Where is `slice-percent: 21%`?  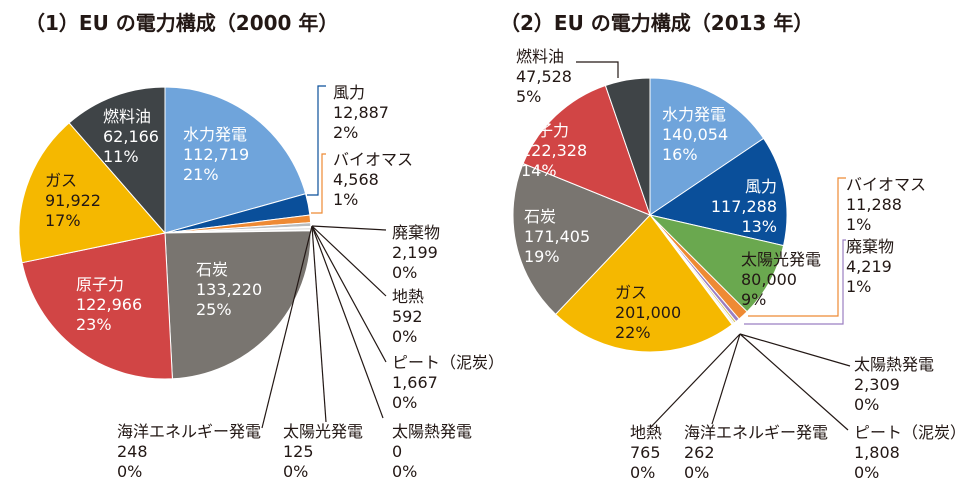
slice-percent: 21% is located at coordinates (201, 174).